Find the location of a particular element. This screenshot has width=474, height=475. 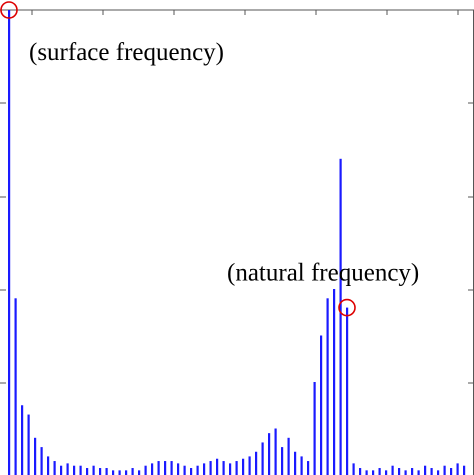

annotation-surface-frequency: (surface frequency) is located at coordinates (126, 52).